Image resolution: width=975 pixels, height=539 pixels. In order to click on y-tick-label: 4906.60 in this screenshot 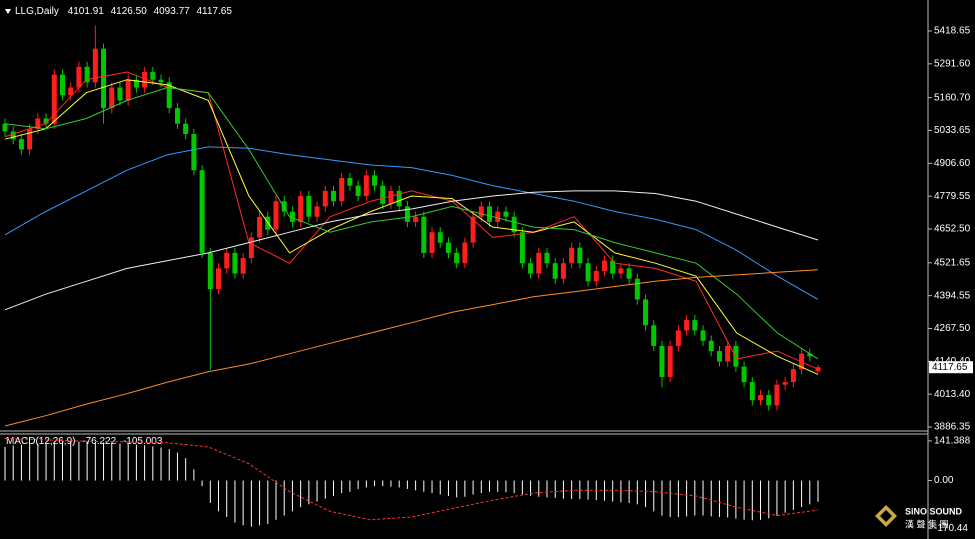, I will do `click(952, 163)`.